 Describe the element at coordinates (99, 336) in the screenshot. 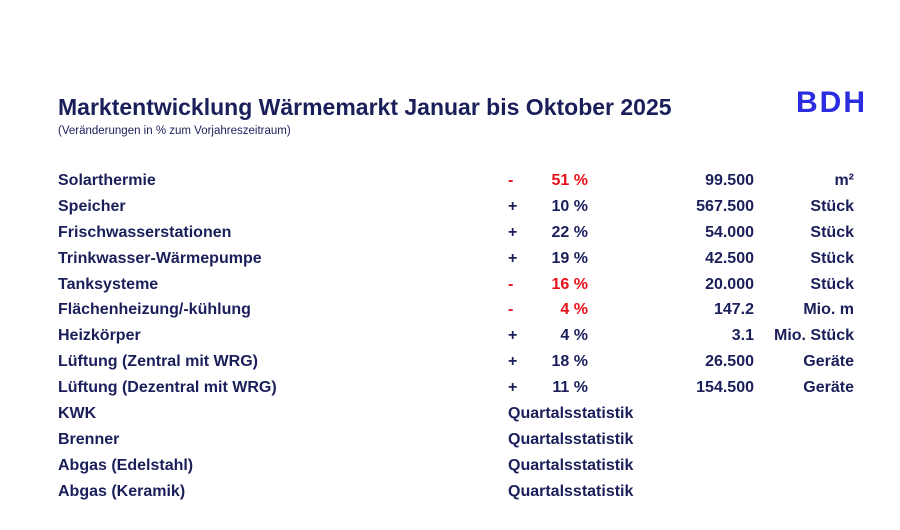

I see `row-label: Heizkörper` at that location.